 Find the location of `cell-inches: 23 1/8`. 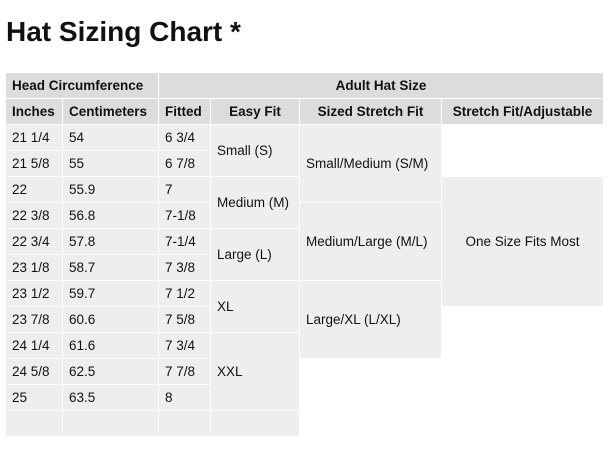

cell-inches: 23 1/8 is located at coordinates (34, 267).